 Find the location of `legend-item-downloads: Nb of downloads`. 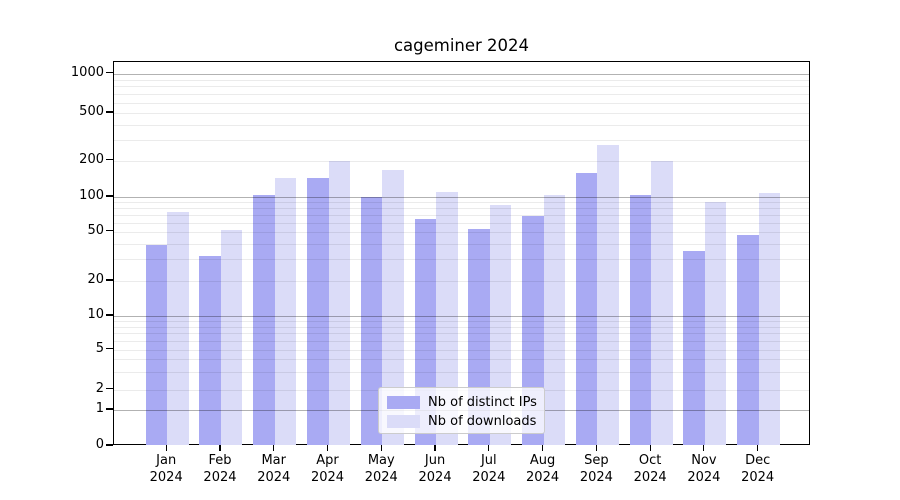

legend-item-downloads: Nb of downloads is located at coordinates (465, 421).